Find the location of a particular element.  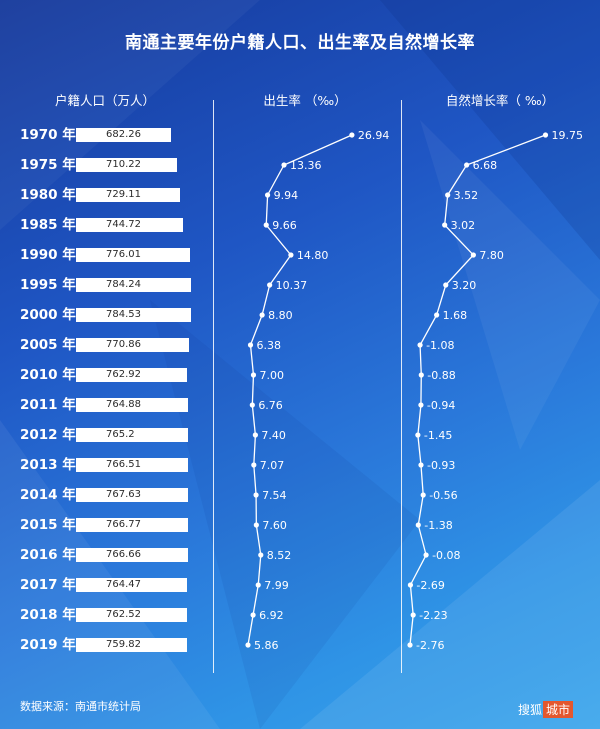

population-bar: 762.52 is located at coordinates (132, 615).